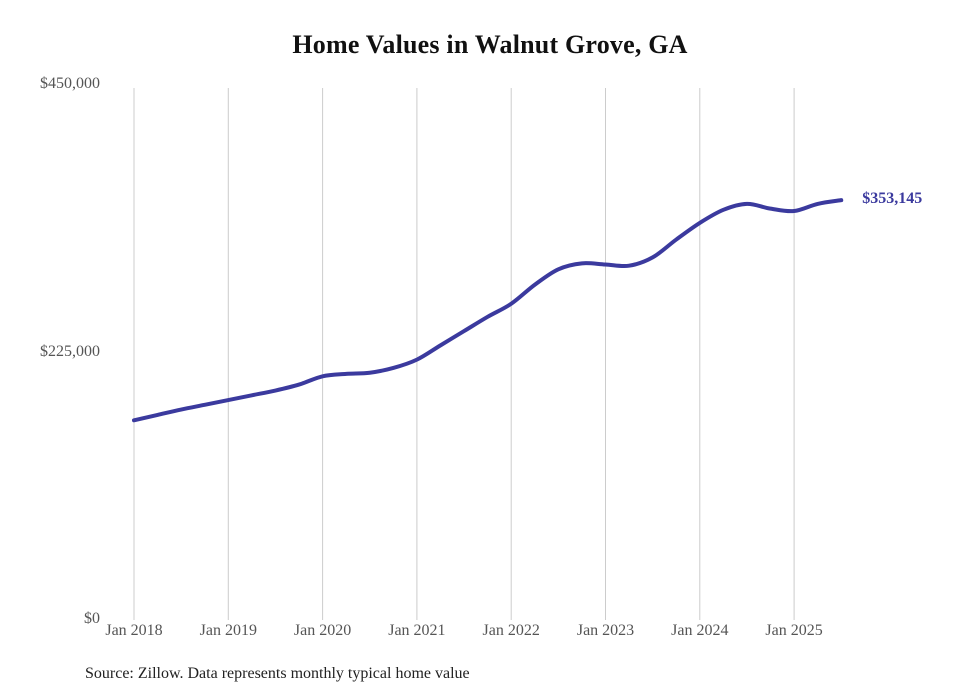 Image resolution: width=980 pixels, height=699 pixels. I want to click on x-axis-tick-label: Jan 2019, so click(228, 630).